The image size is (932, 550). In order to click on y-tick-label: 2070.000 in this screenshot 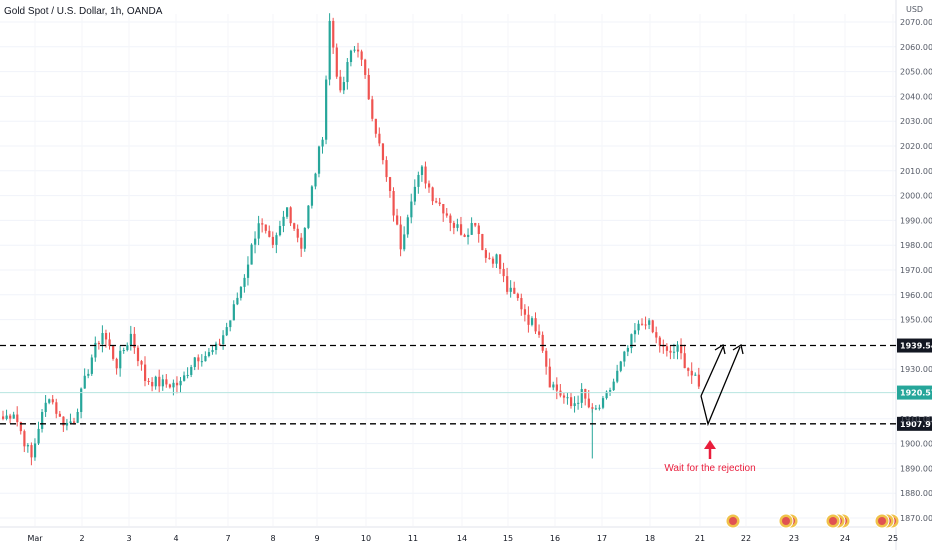, I will do `click(916, 22)`.